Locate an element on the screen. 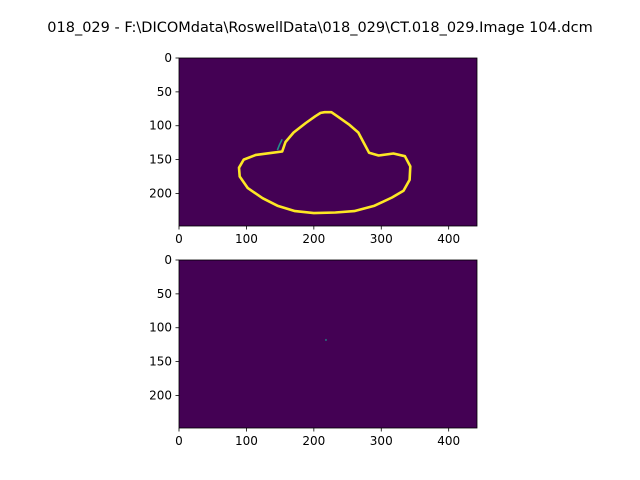 The image size is (640, 480). mask-contour is located at coordinates (324, 162).